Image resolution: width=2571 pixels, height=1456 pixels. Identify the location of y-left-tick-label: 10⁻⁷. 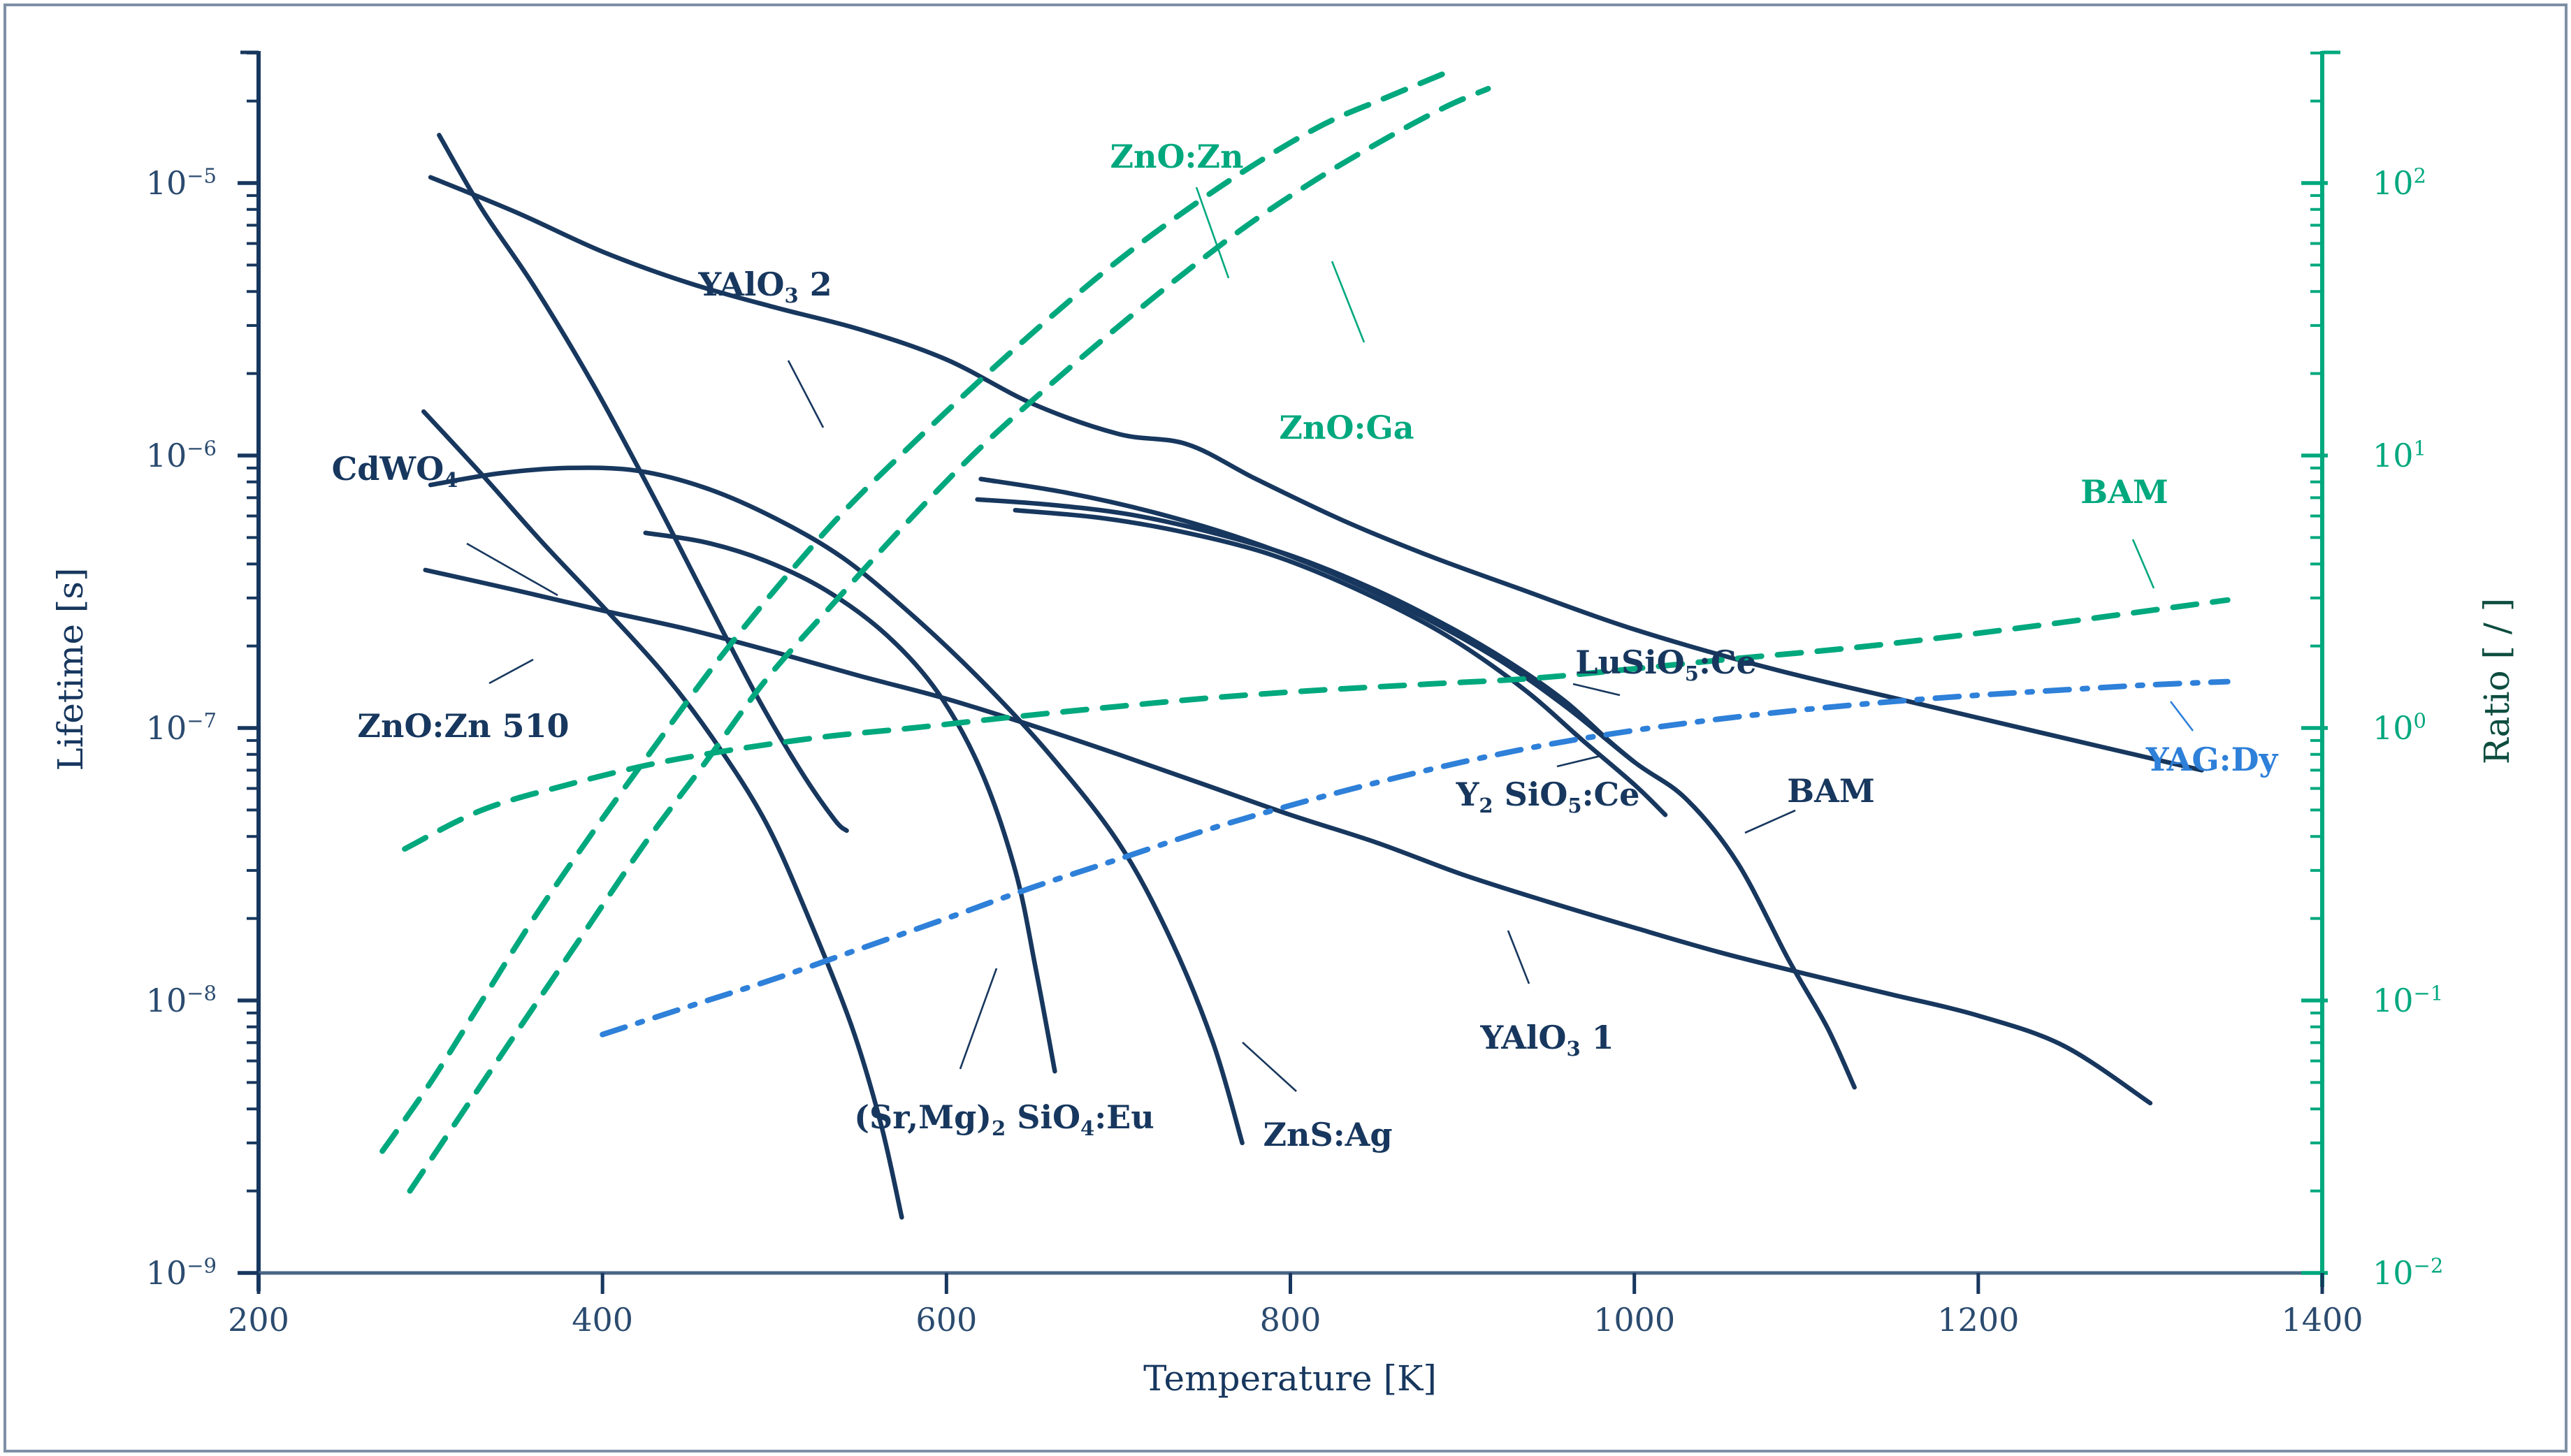
(181, 727).